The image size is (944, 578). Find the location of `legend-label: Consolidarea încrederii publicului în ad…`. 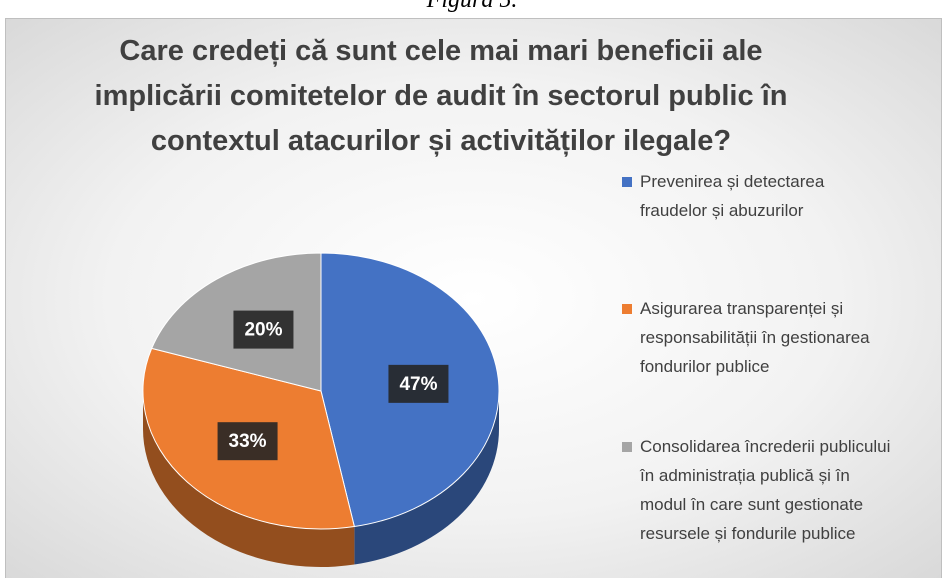

legend-label: Consolidarea încrederii publicului în ad… is located at coordinates (765, 490).